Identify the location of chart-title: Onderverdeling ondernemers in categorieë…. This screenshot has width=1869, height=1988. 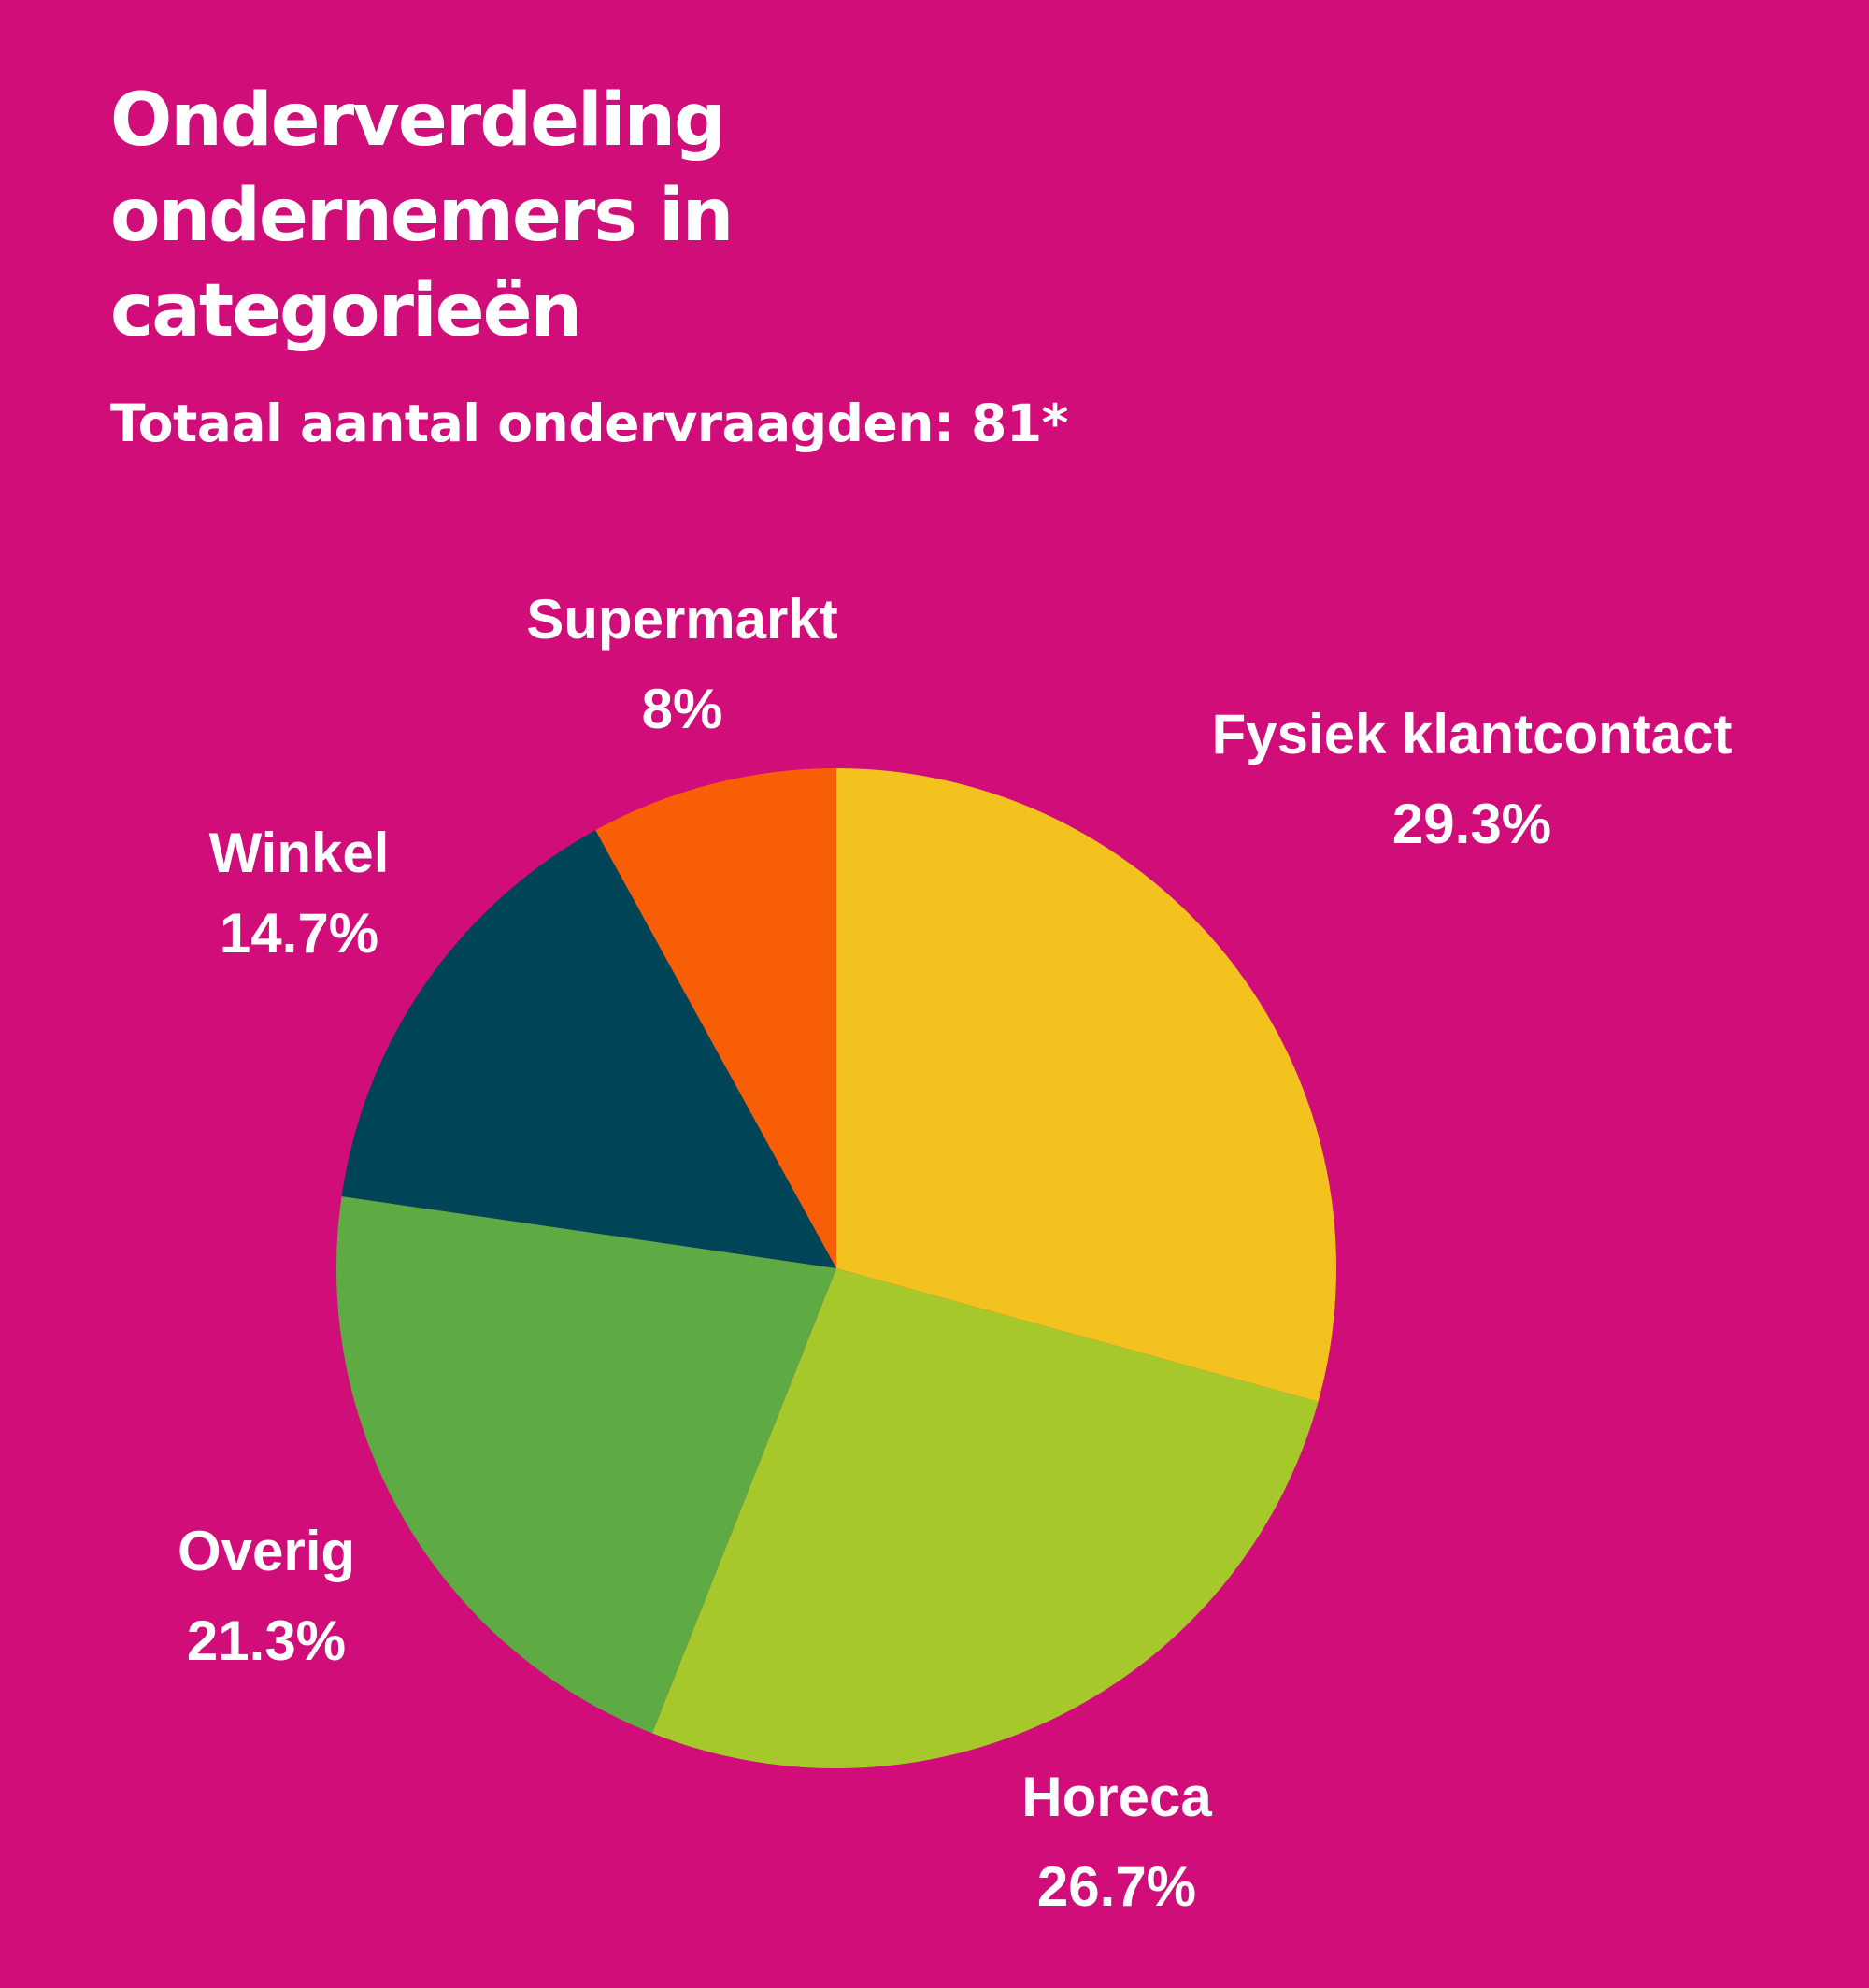
(530, 216).